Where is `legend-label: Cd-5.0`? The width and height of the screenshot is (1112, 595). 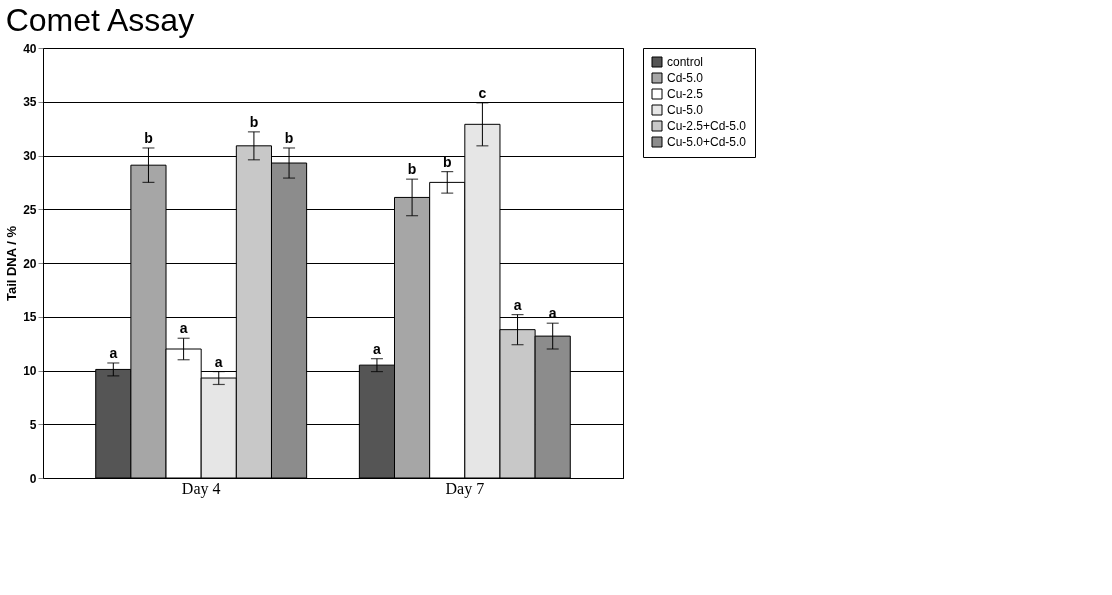
legend-label: Cd-5.0 is located at coordinates (685, 78).